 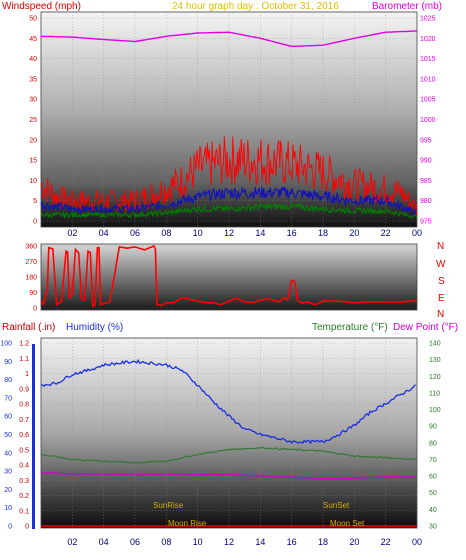 I want to click on gust-series-line, so click(x=229, y=176).